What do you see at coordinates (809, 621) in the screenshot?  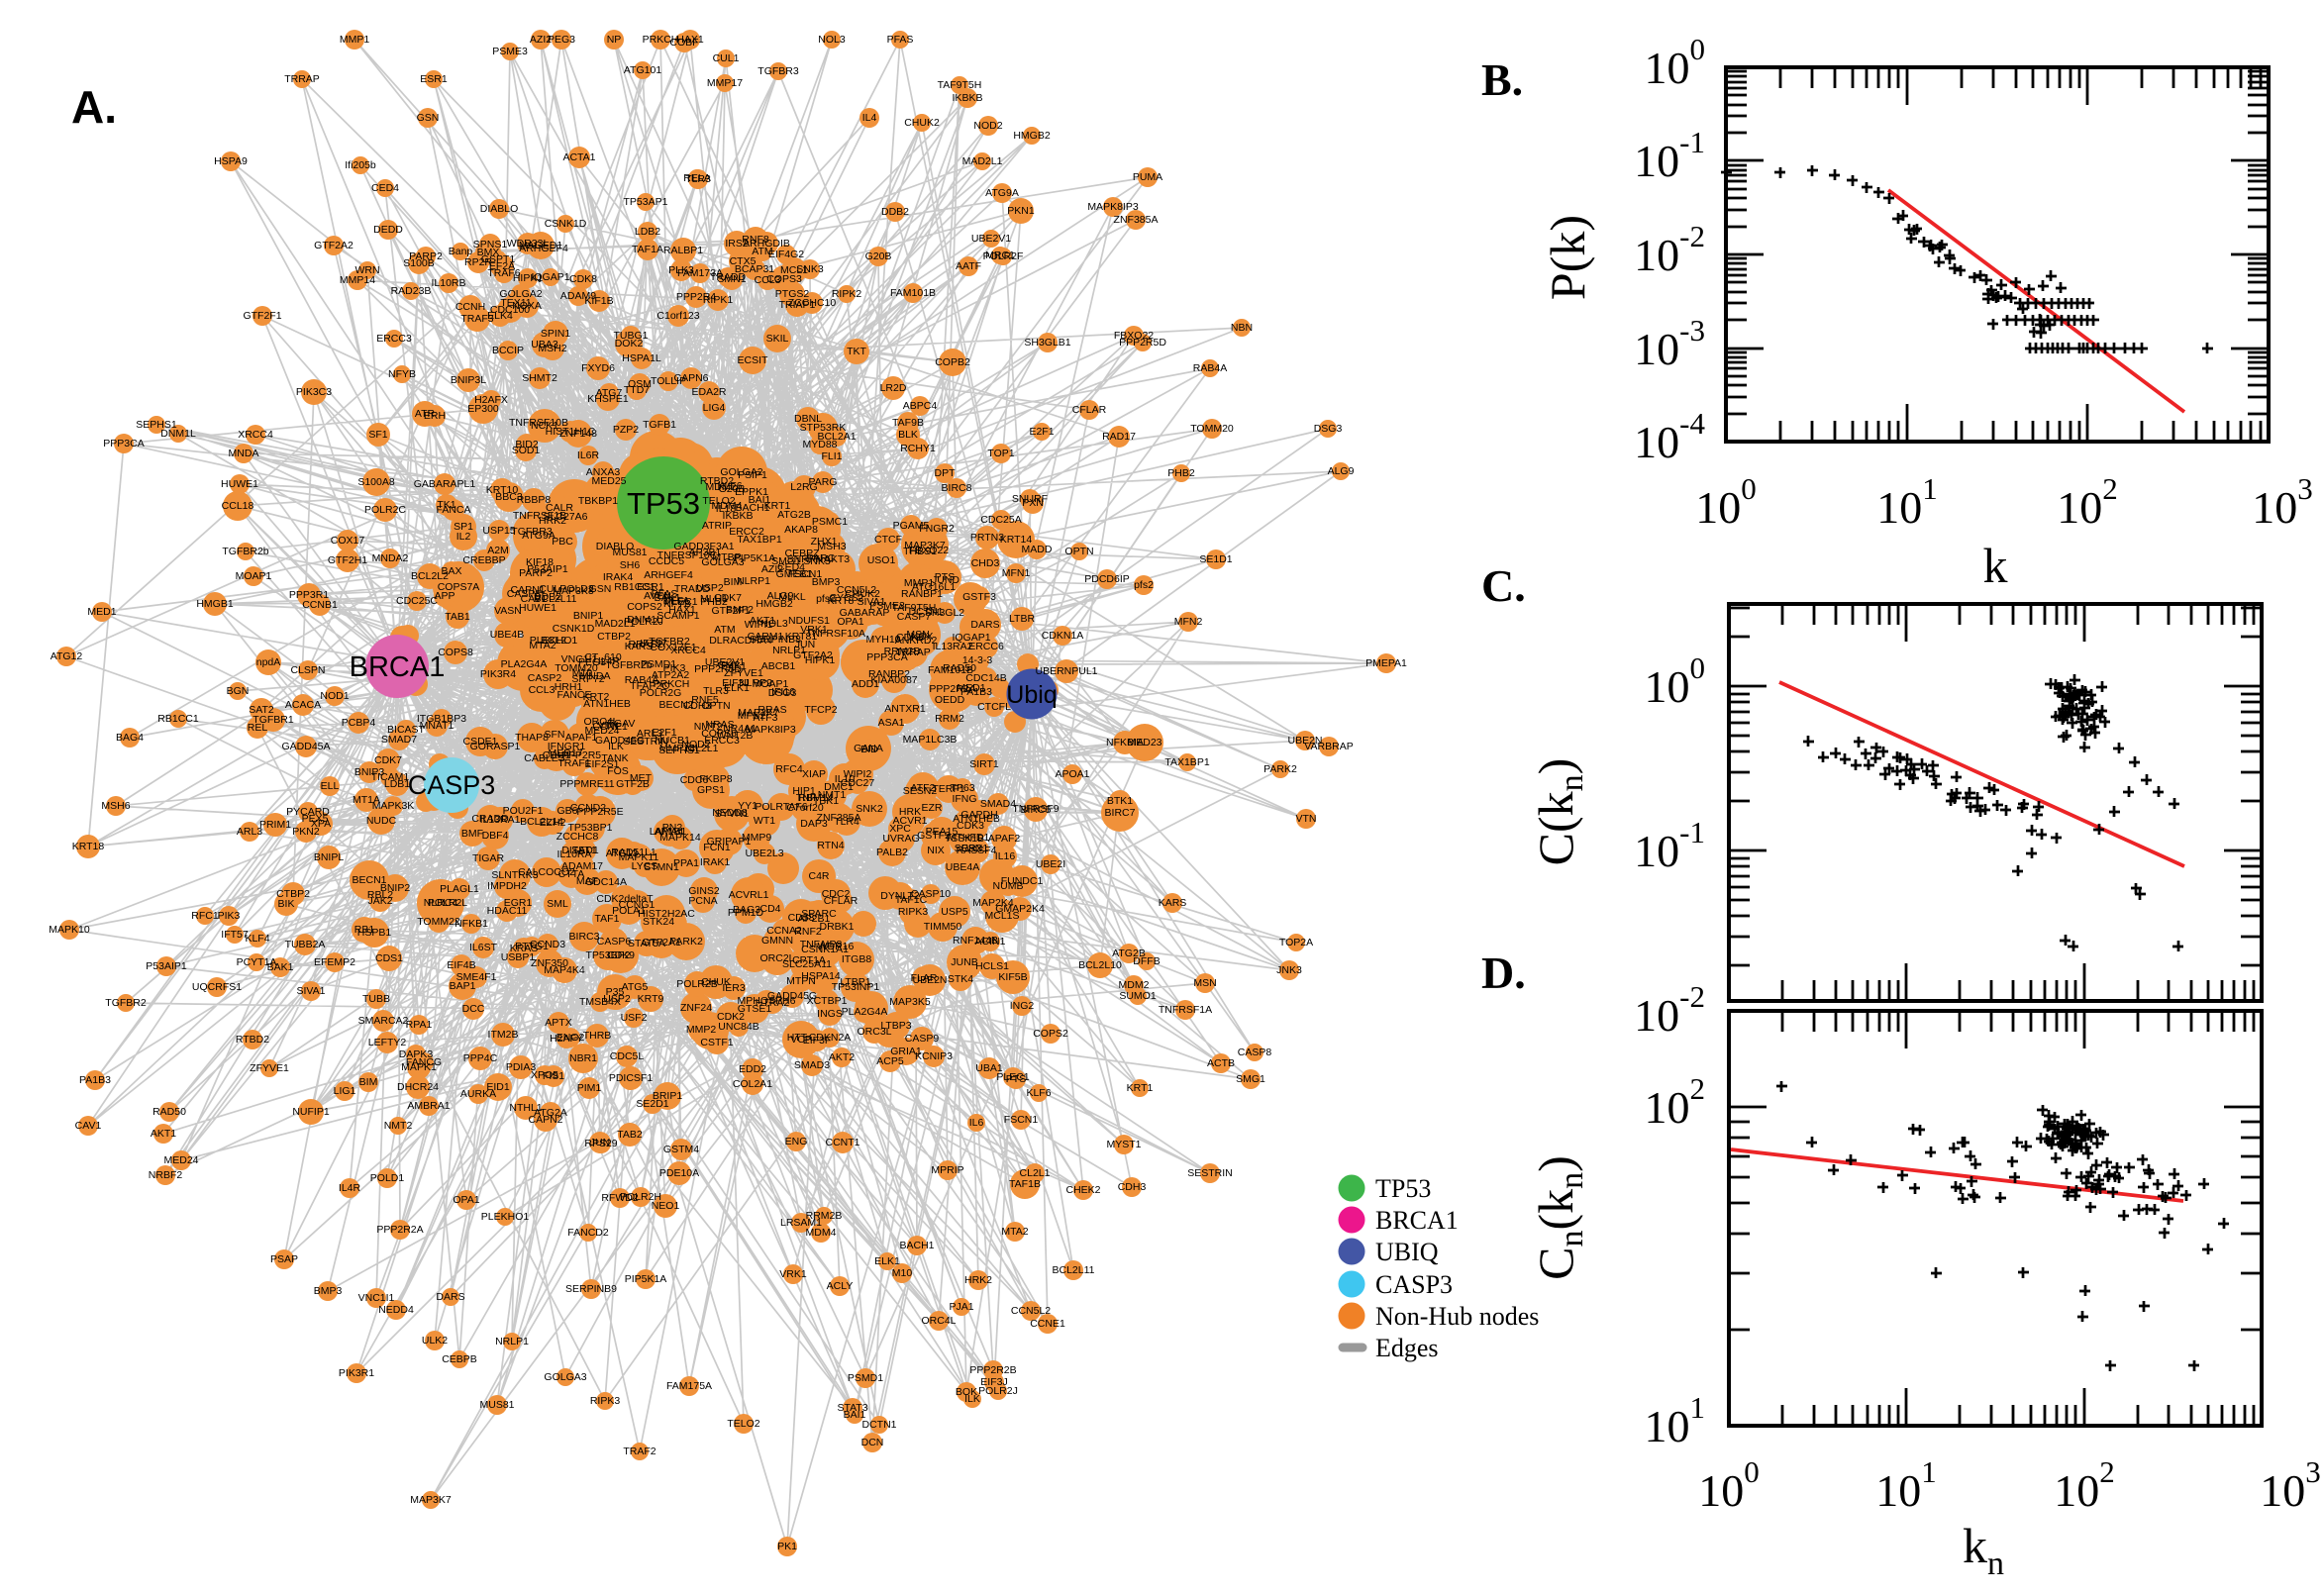 I see `svg-text: NDUFS1` at bounding box center [809, 621].